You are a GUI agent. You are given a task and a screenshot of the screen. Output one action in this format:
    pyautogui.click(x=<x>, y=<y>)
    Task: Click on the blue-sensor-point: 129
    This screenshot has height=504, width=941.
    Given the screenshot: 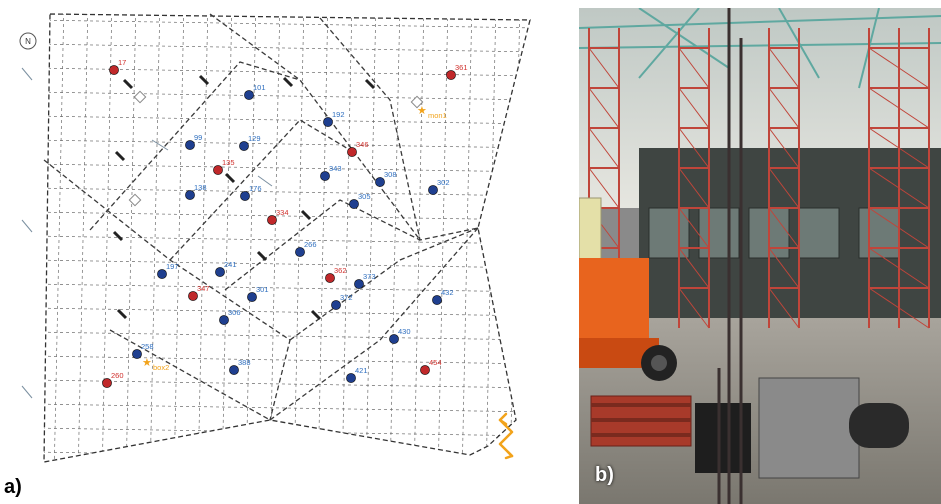 What is the action you would take?
    pyautogui.click(x=250, y=142)
    